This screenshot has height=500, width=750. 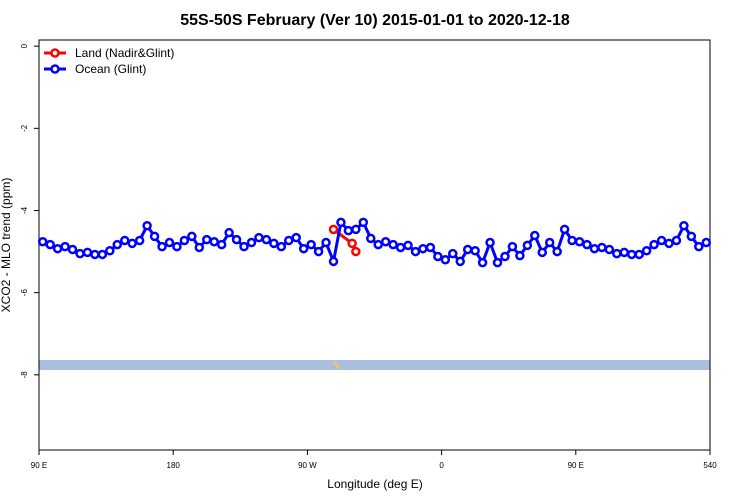 I want to click on y-tick-label: -4, so click(x=24, y=210).